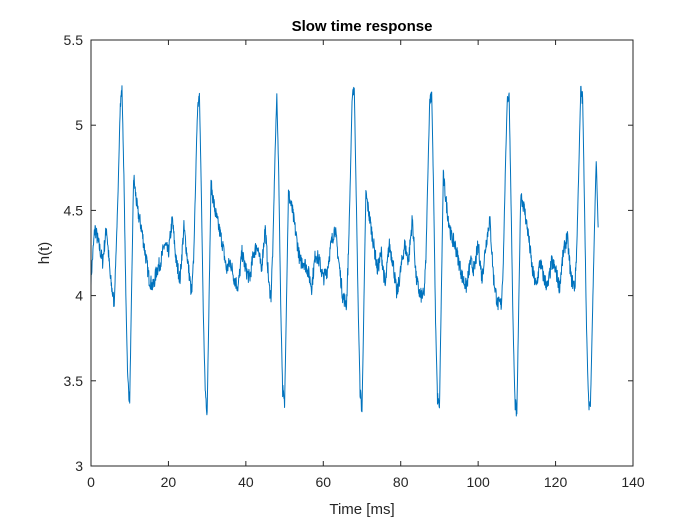 Image resolution: width=700 pixels, height=525 pixels. Describe the element at coordinates (79, 466) in the screenshot. I see `y-tick-label: 3` at that location.